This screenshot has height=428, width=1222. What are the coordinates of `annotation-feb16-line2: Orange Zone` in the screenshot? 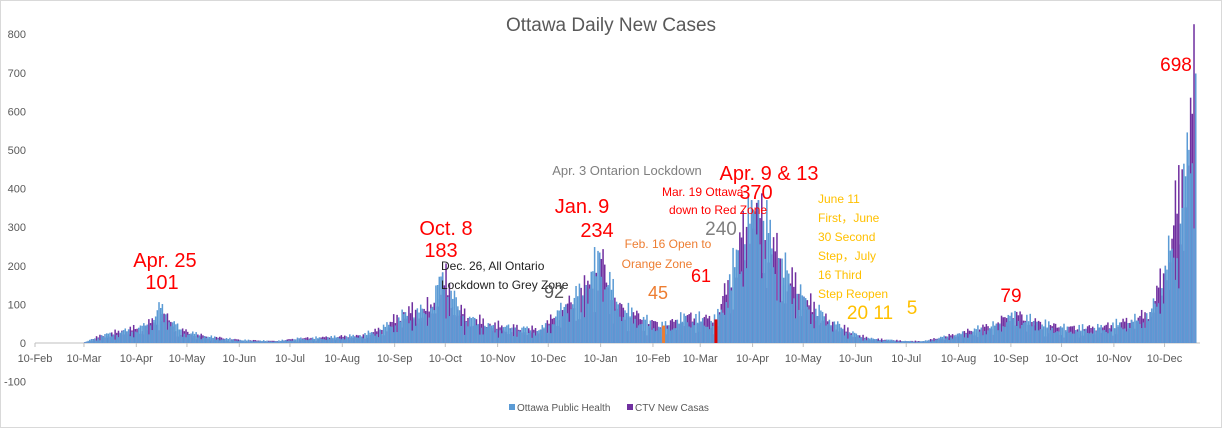 It's located at (657, 264).